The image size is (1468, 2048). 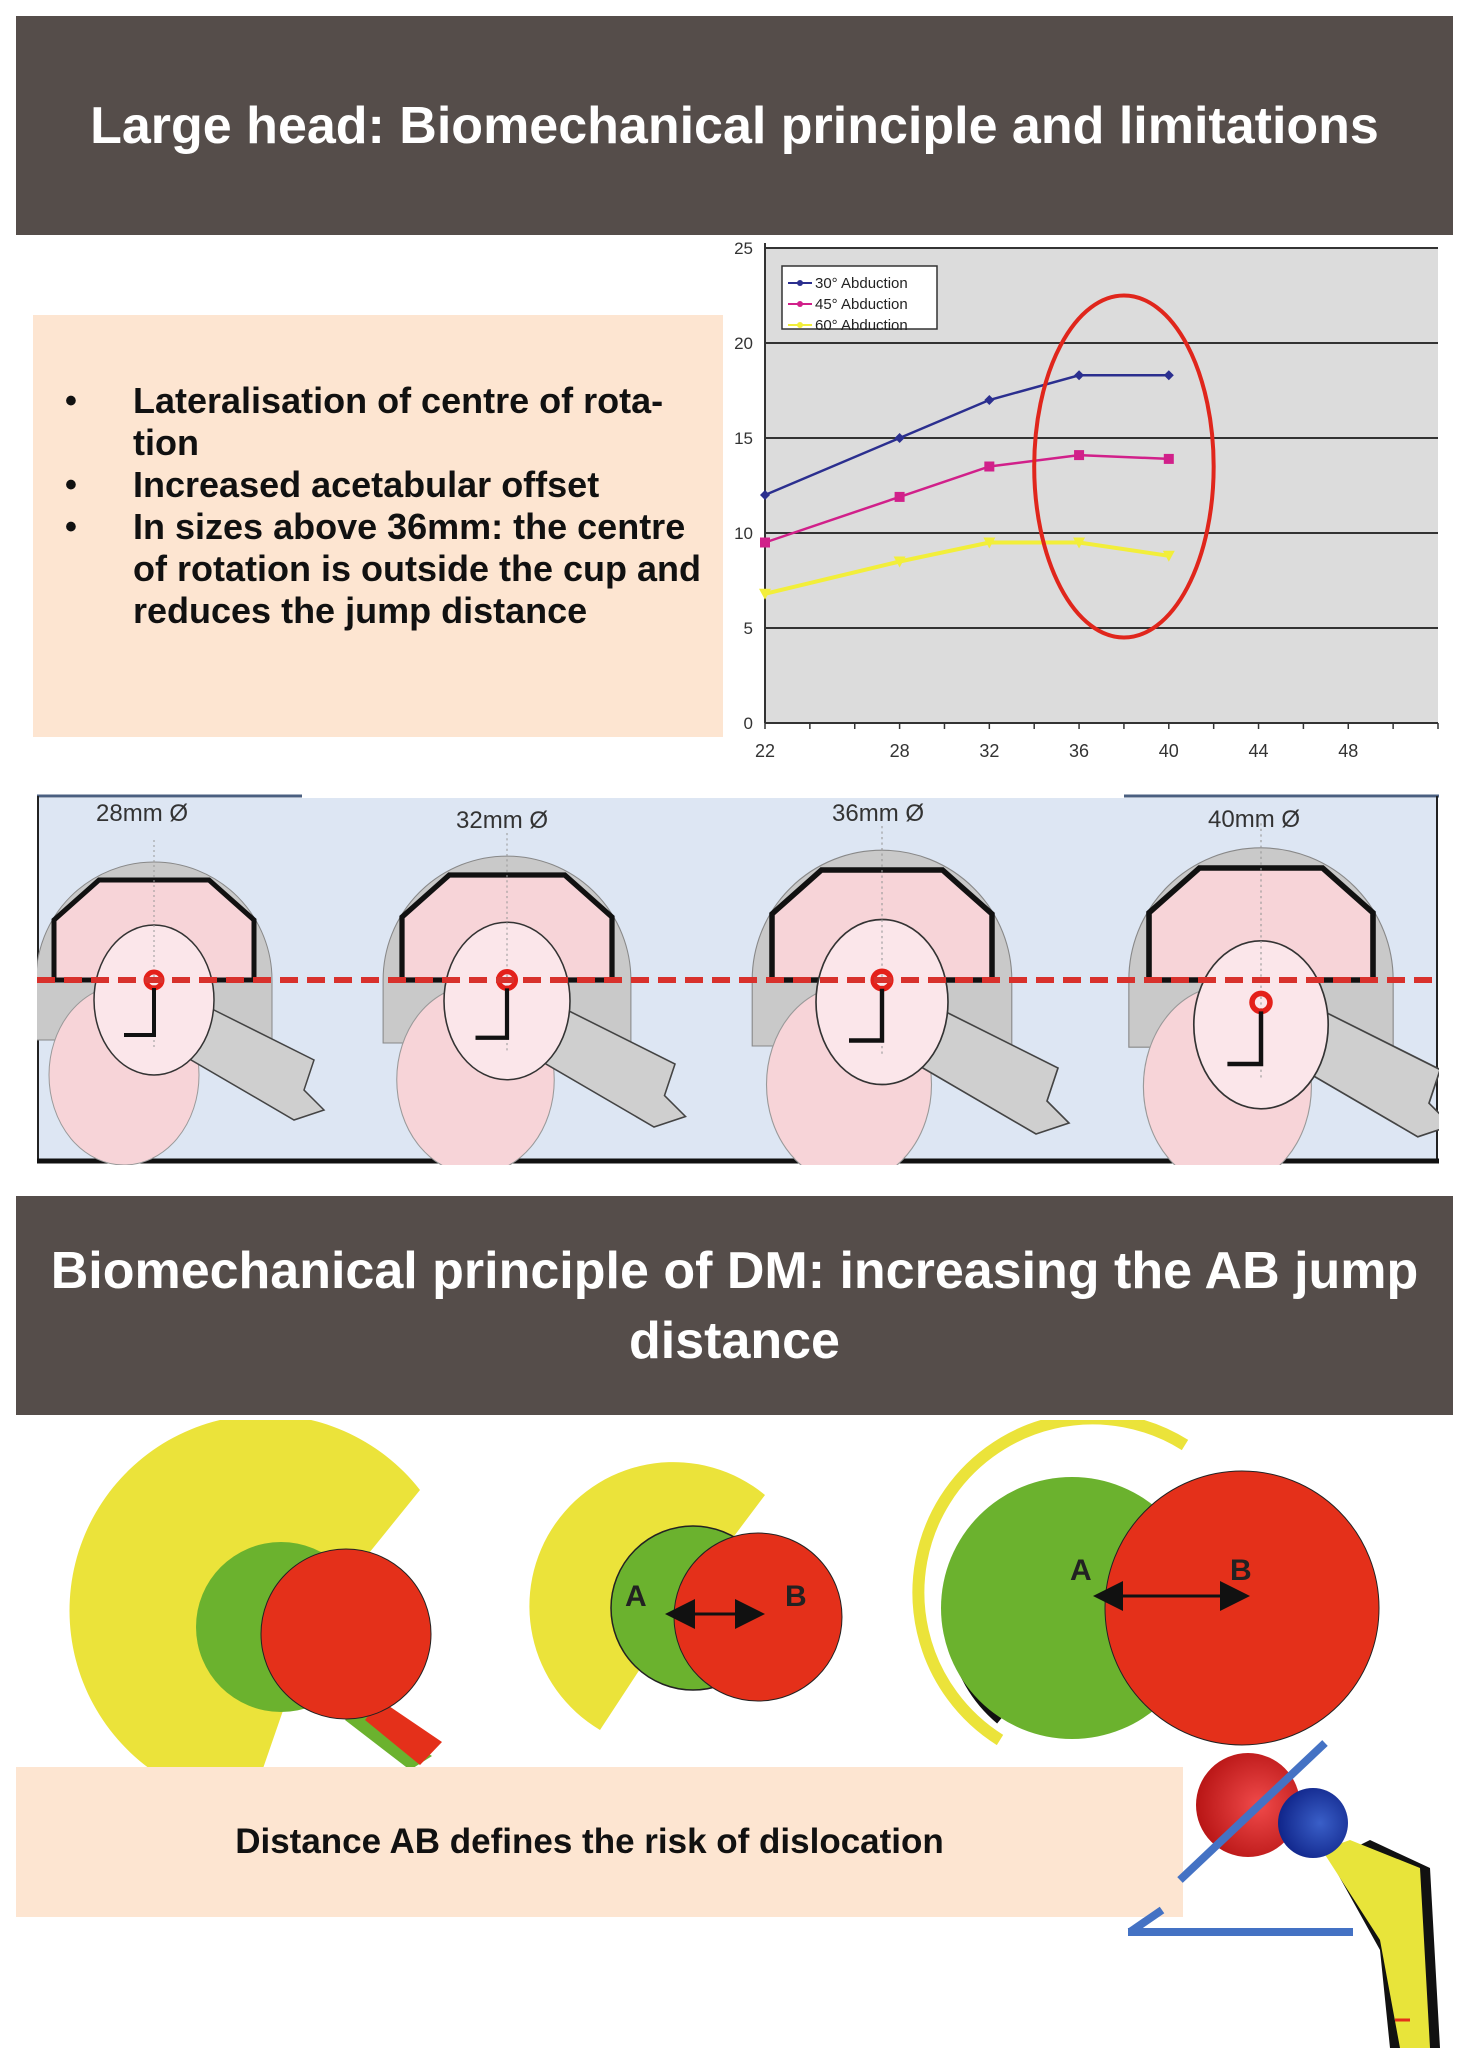 What do you see at coordinates (878, 813) in the screenshot?
I see `head-size-label: 36mm Ø` at bounding box center [878, 813].